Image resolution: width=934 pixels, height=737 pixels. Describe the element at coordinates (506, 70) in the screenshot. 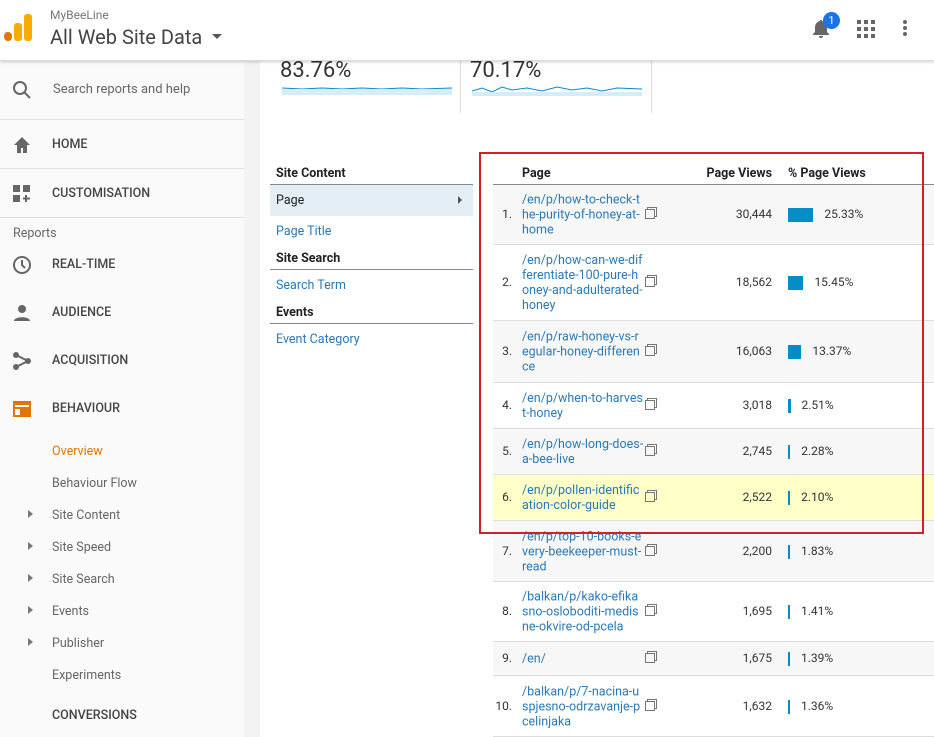

I see `metric: 70.17%` at that location.